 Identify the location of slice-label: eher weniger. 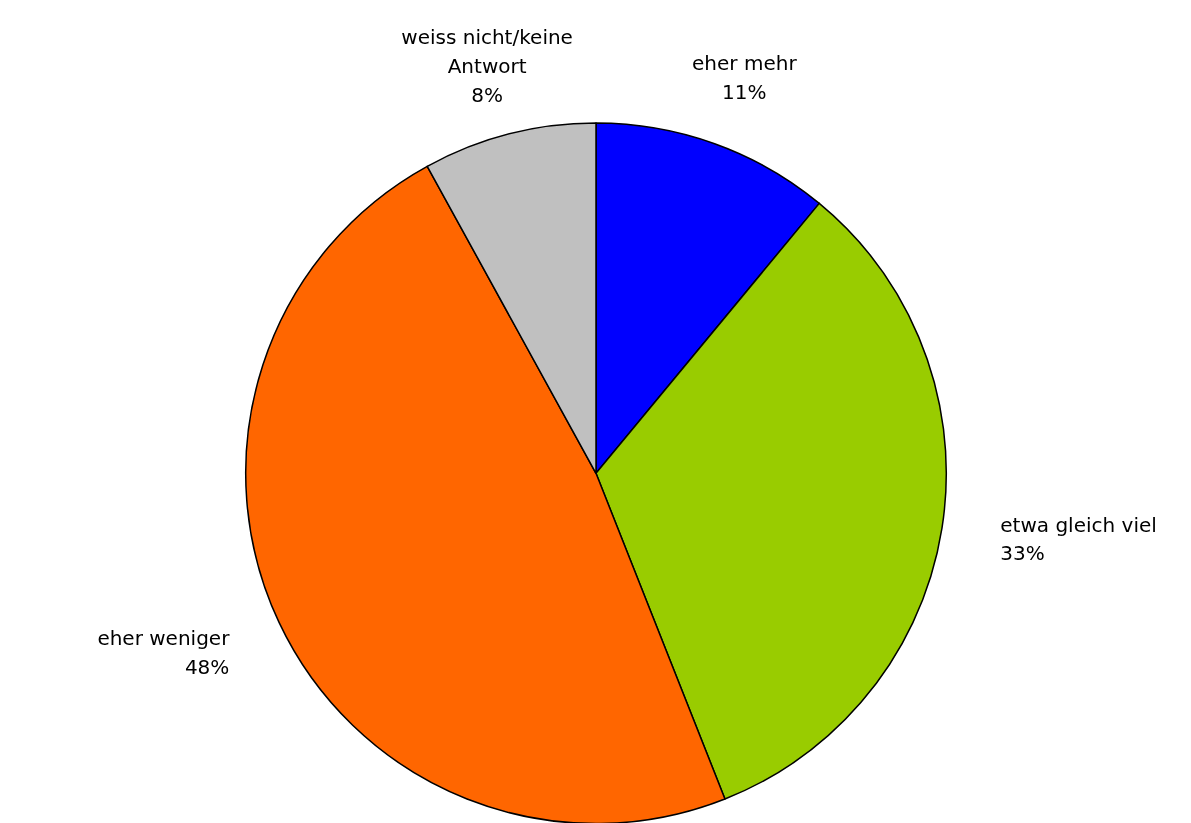
(164, 637).